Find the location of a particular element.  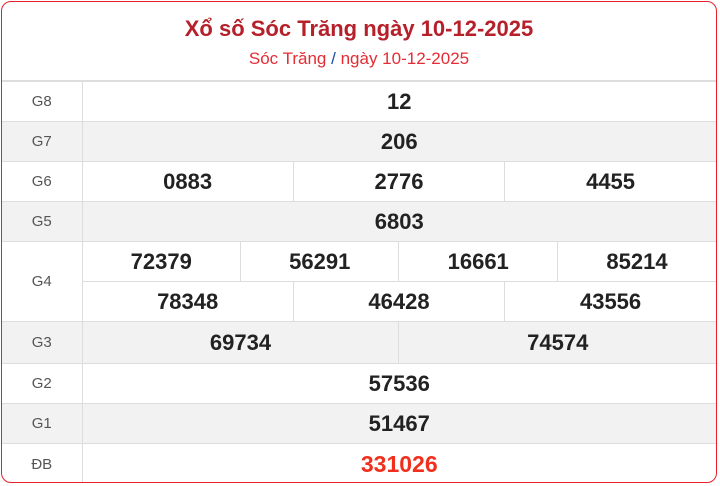

prize-number: 206 is located at coordinates (398, 141).